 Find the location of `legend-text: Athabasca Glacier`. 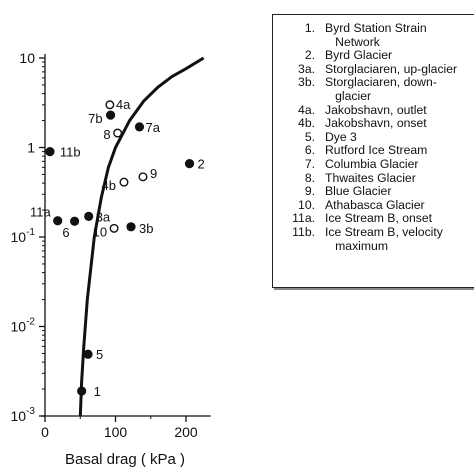

legend-text: Athabasca Glacier is located at coordinates (375, 204).